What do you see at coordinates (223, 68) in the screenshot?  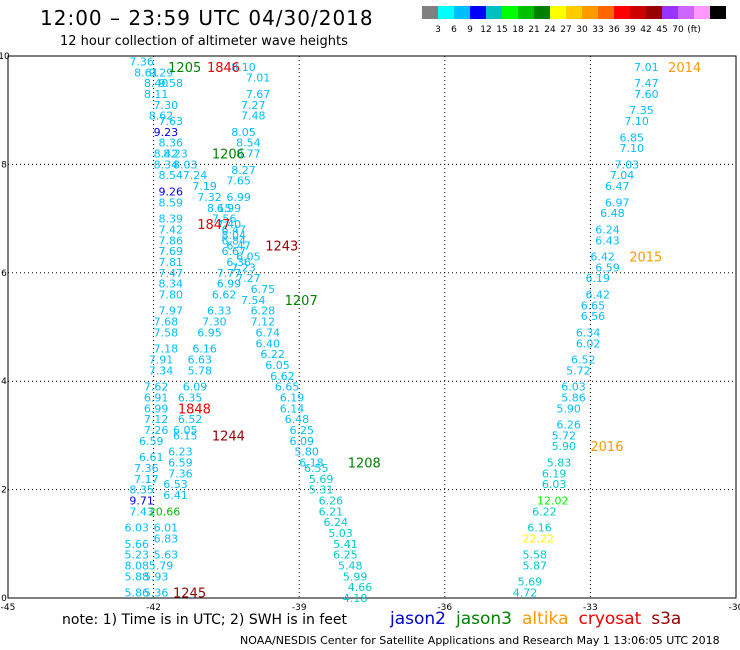 I see `pass-time-label: 1846` at bounding box center [223, 68].